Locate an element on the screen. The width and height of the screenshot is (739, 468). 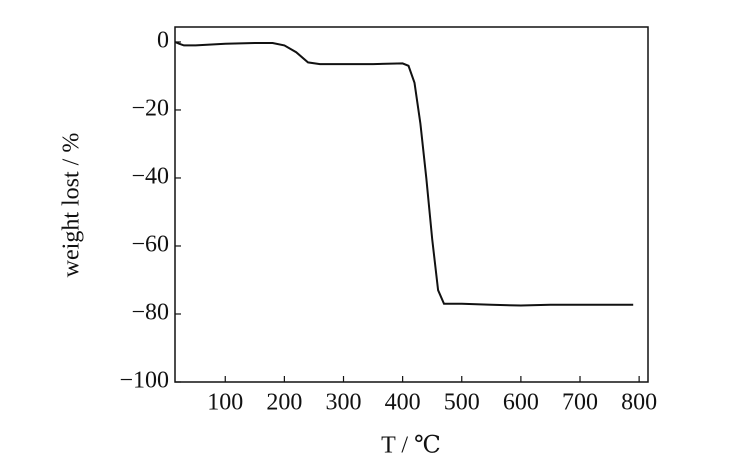
y-tick-label: −80 is located at coordinates (150, 312).